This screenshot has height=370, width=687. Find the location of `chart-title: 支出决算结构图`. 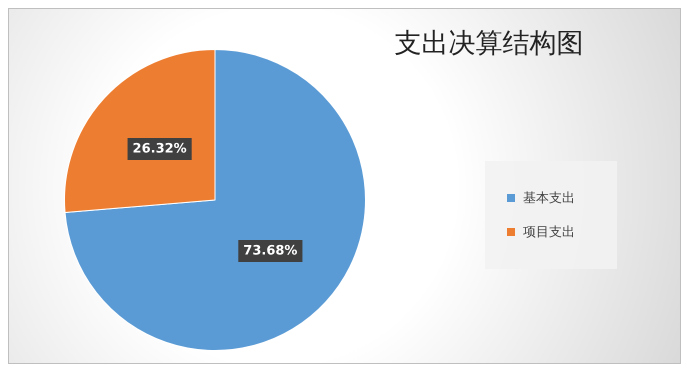

chart-title: 支出决算结构图 is located at coordinates (489, 44).